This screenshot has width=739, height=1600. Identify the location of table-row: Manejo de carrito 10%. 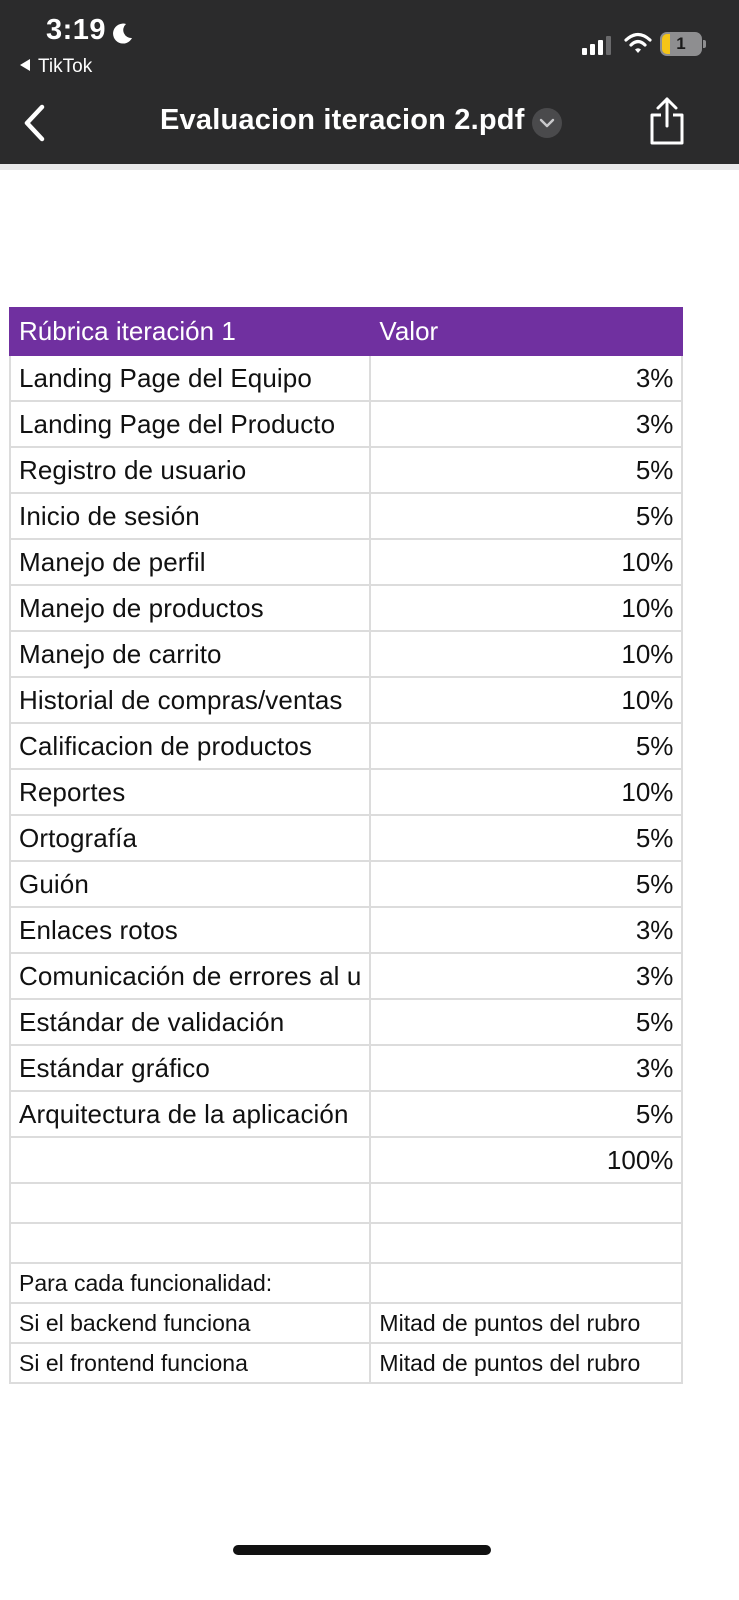
(346, 654).